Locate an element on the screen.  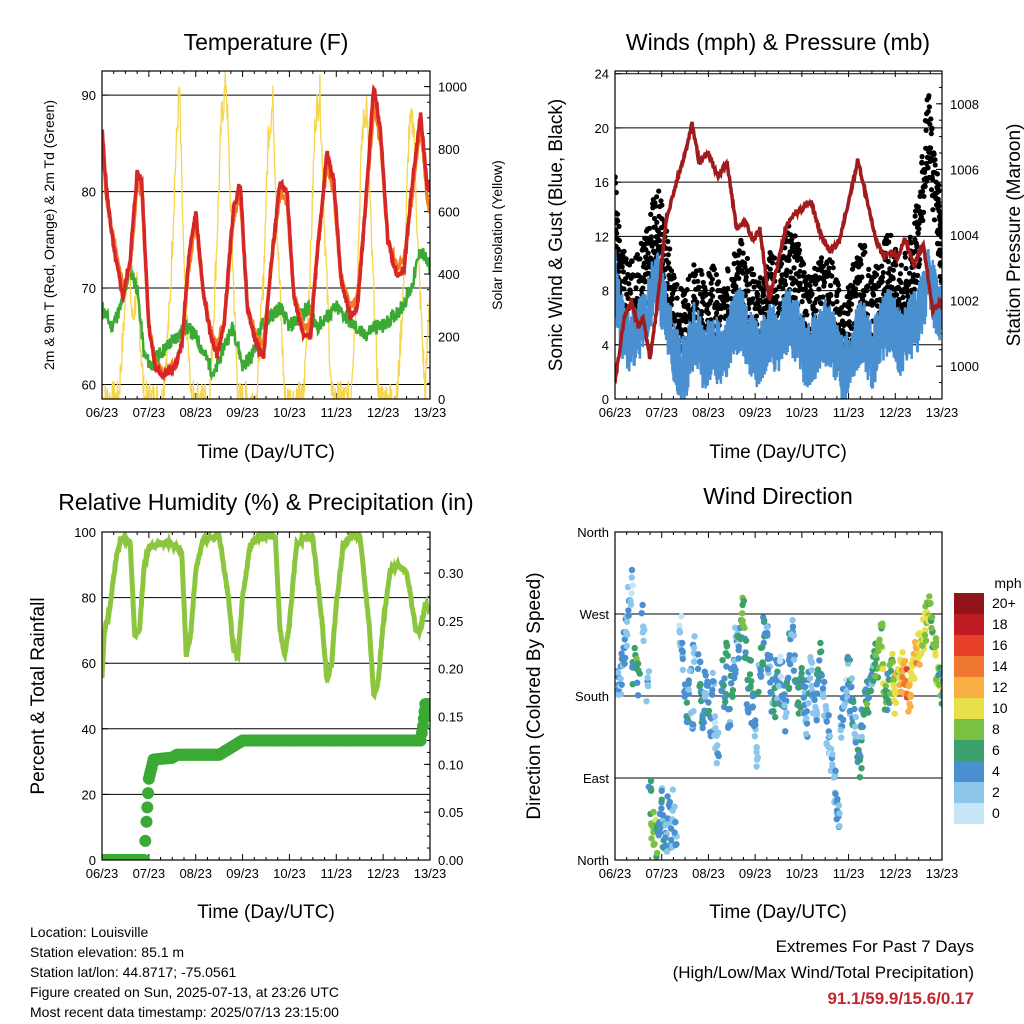
y2-tick-label: 1002 is located at coordinates (964, 301).